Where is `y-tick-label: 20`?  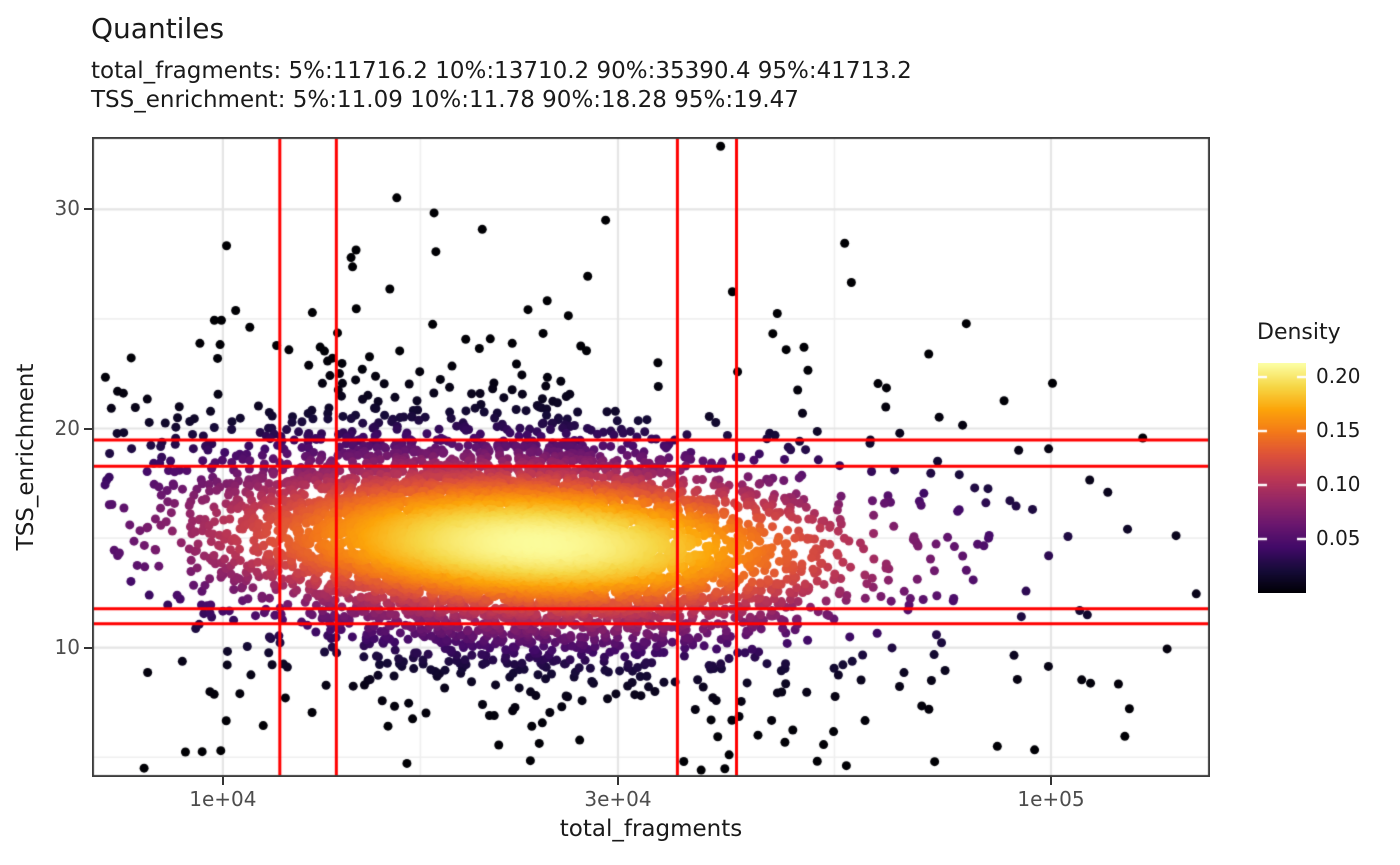 y-tick-label: 20 is located at coordinates (67, 427).